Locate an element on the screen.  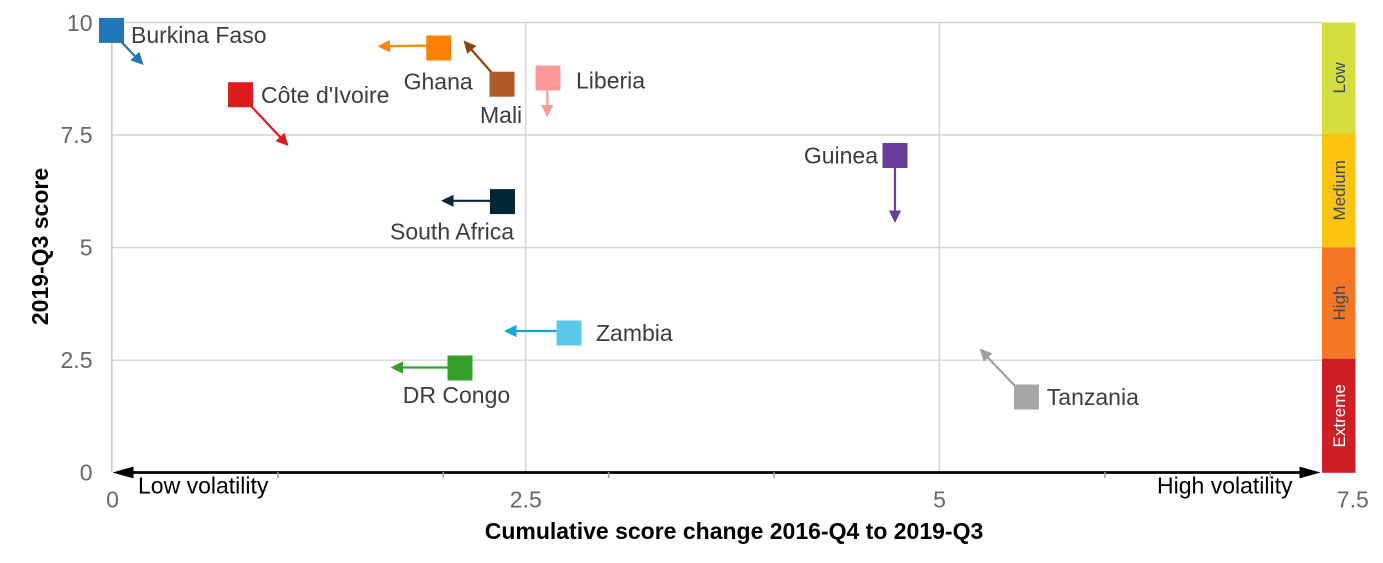
svg-text: Low is located at coordinates (1339, 78).